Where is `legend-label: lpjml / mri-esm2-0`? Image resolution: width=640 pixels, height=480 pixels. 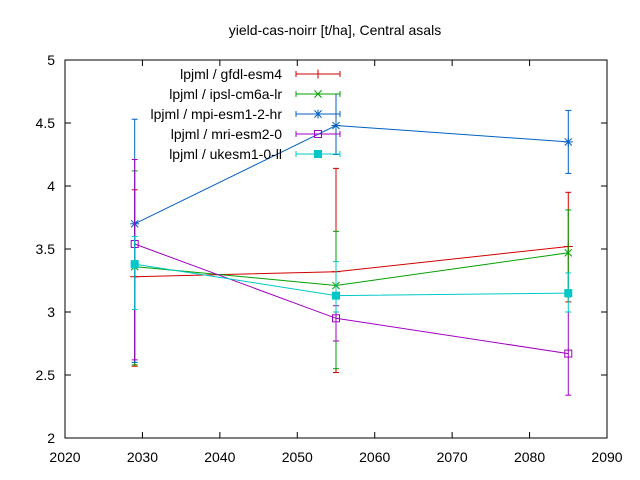
legend-label: lpjml / mri-esm2-0 is located at coordinates (226, 134).